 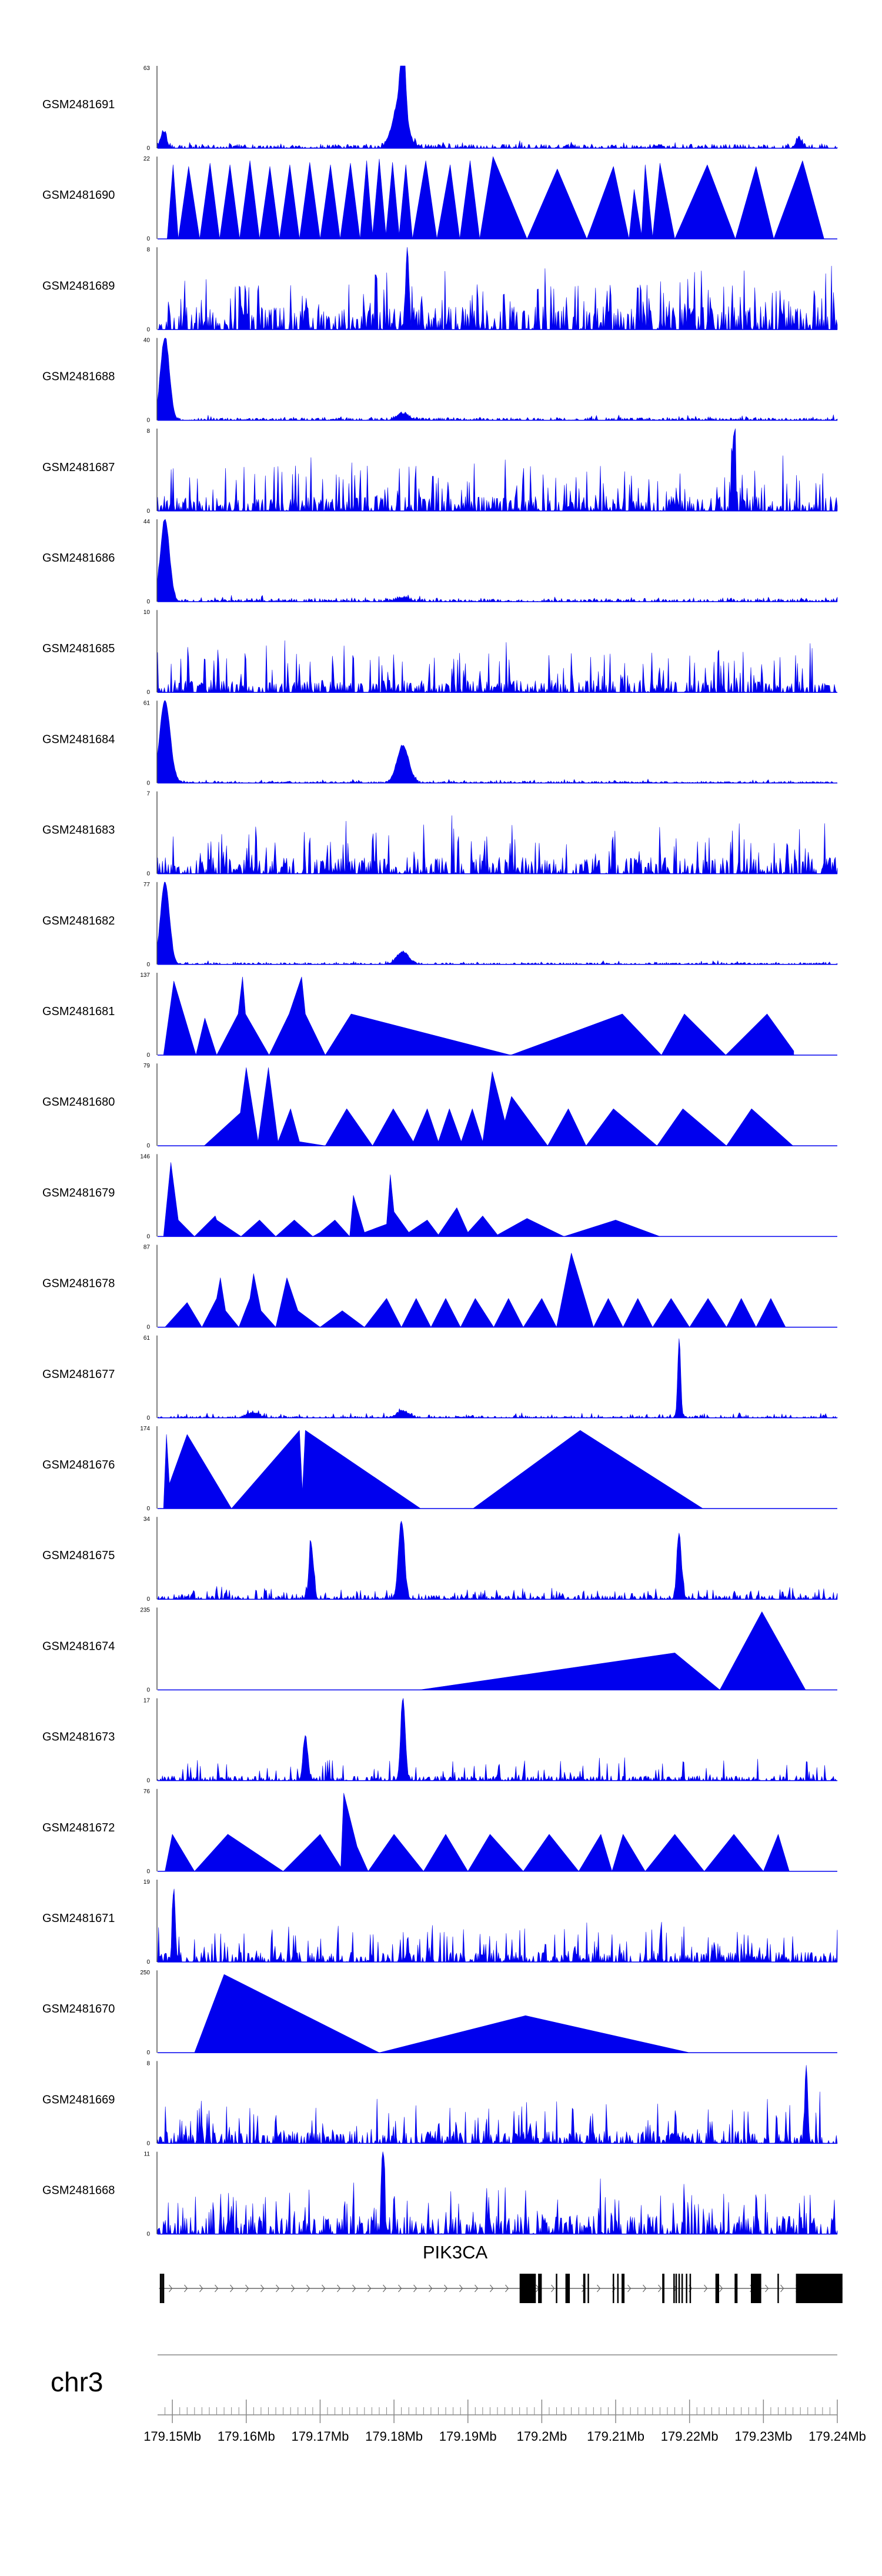 I want to click on tick-label: 179.15Mb, so click(x=172, y=2436).